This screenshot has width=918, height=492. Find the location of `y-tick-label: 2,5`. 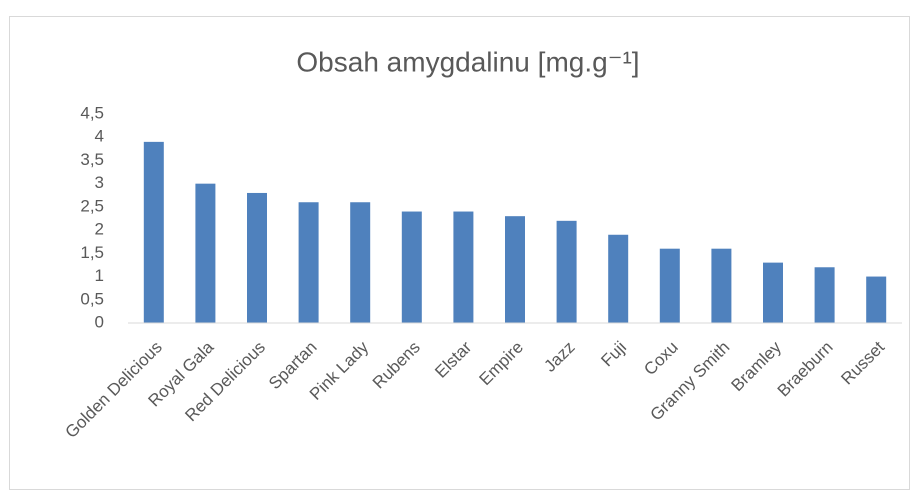

y-tick-label: 2,5 is located at coordinates (92, 205).